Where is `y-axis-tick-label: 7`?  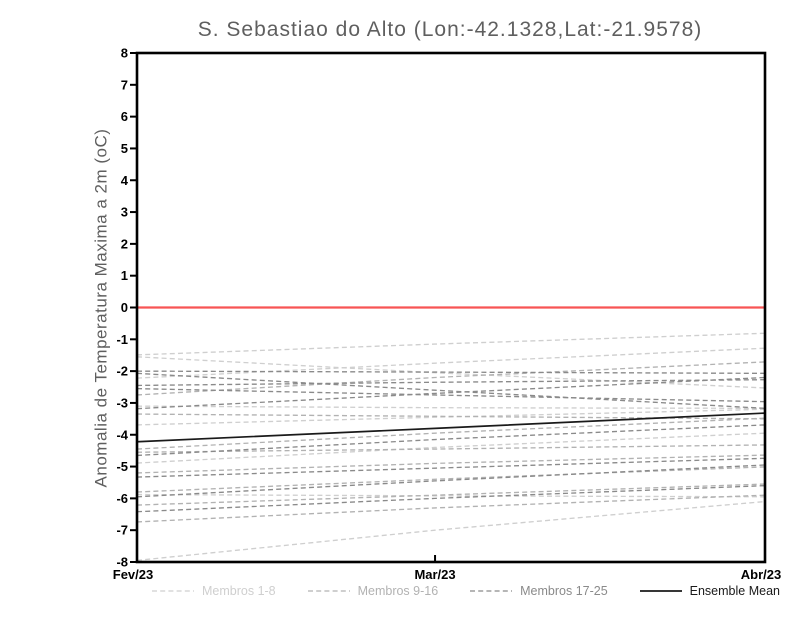
y-axis-tick-label: 7 is located at coordinates (124, 84).